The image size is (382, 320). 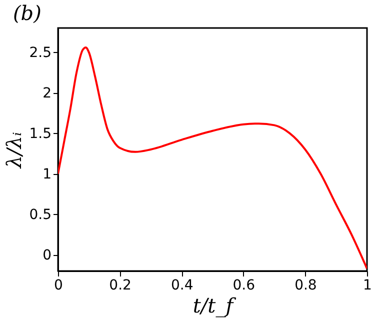 I want to click on x-tick-label: 0, so click(x=58, y=286).